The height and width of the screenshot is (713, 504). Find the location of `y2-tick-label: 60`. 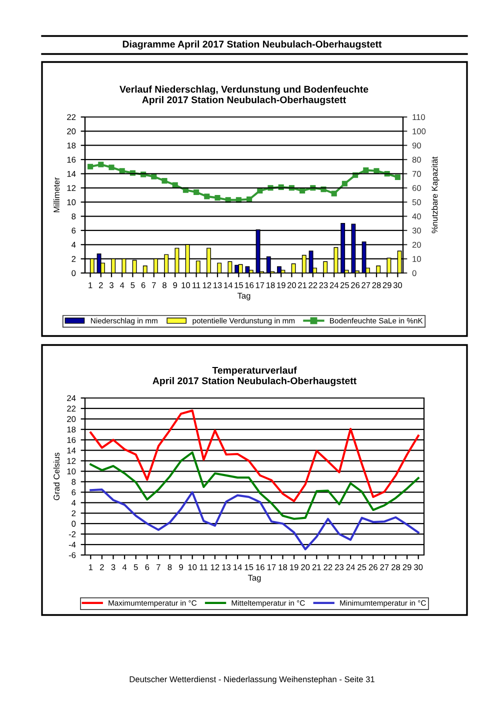

y2-tick-label: 60 is located at coordinates (416, 188).